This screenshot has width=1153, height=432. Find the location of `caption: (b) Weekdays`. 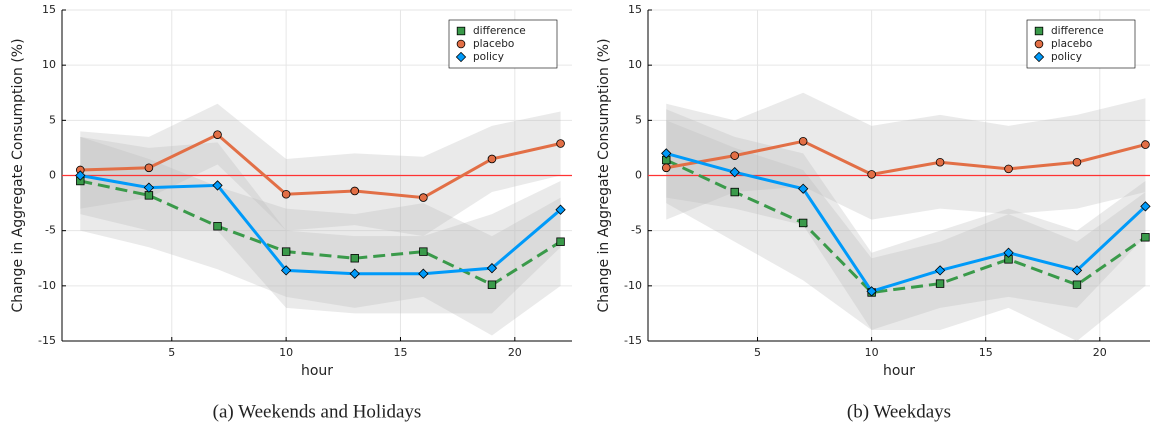

caption: (b) Weekdays is located at coordinates (899, 411).